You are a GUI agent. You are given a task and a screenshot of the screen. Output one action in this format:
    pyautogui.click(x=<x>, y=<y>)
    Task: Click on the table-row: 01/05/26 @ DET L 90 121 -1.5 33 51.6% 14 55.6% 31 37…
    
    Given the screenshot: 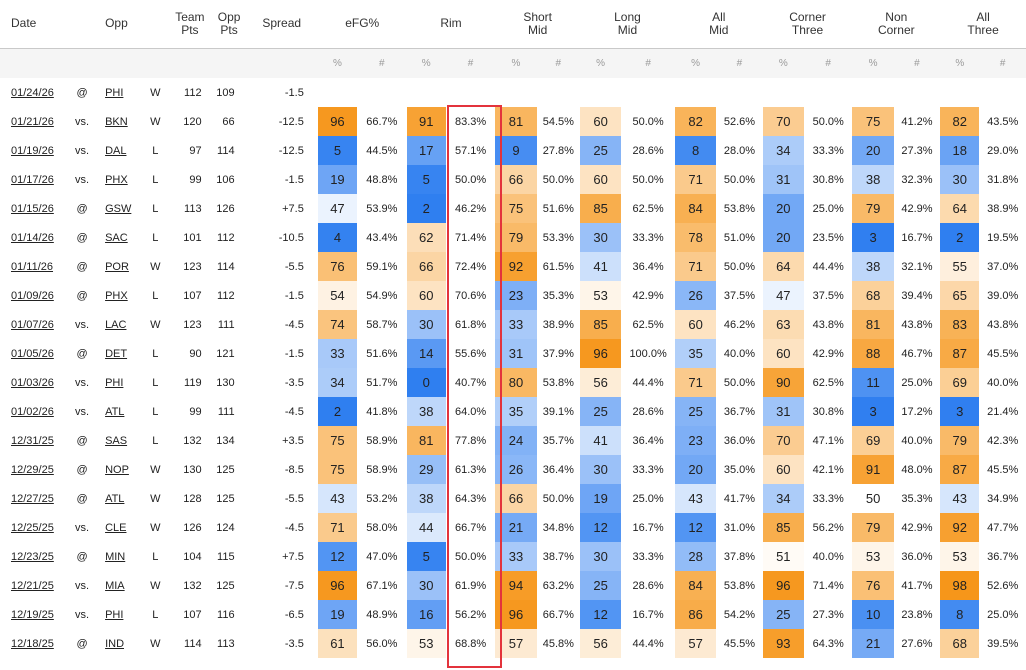 What is the action you would take?
    pyautogui.click(x=513, y=353)
    